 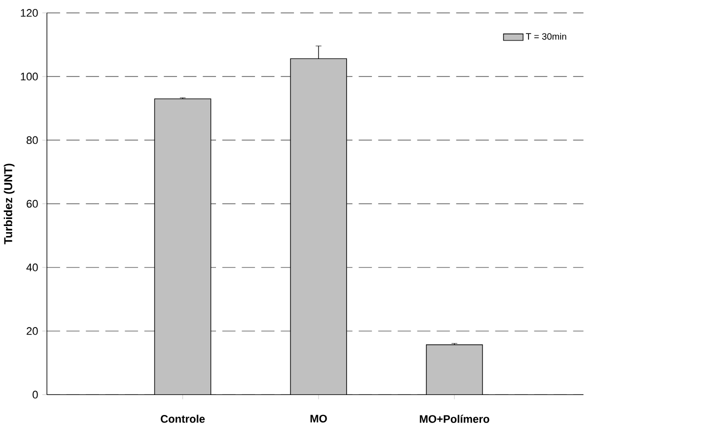 I want to click on legend-label: T = 30min, so click(x=546, y=36).